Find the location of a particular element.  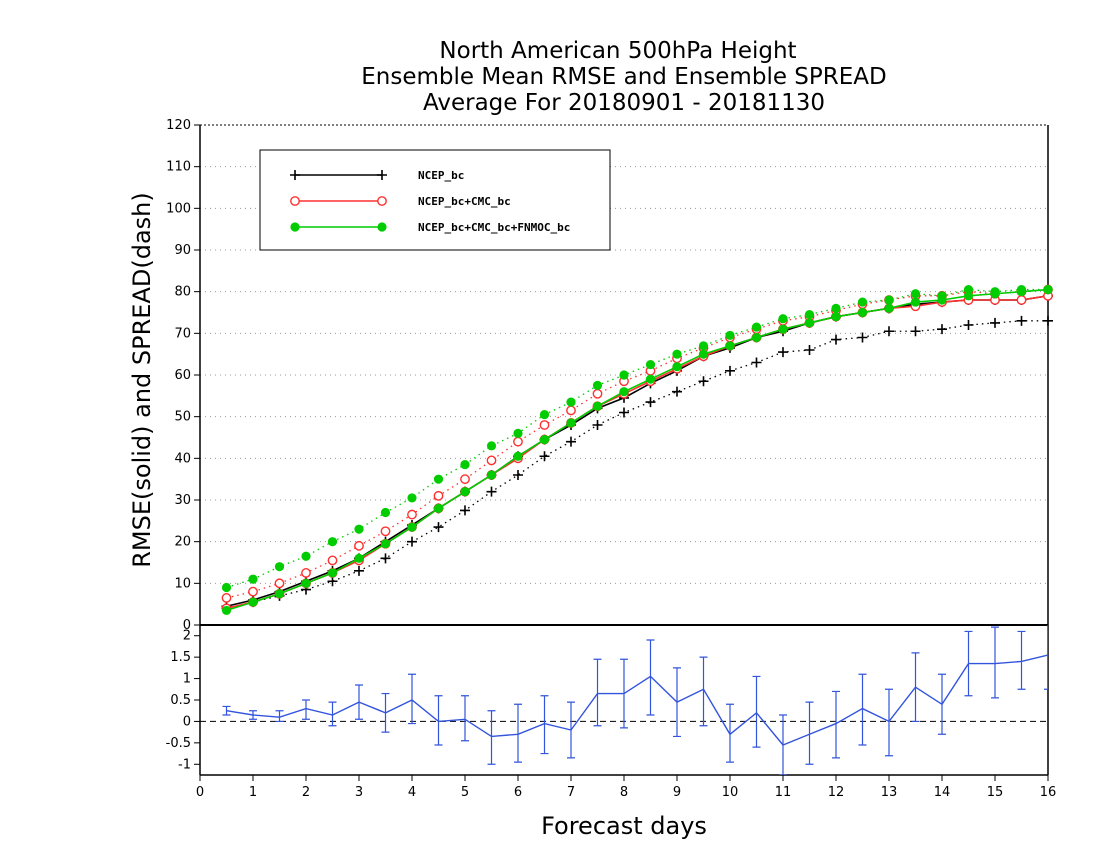

y-tick-label: 0.5 is located at coordinates (180, 700).